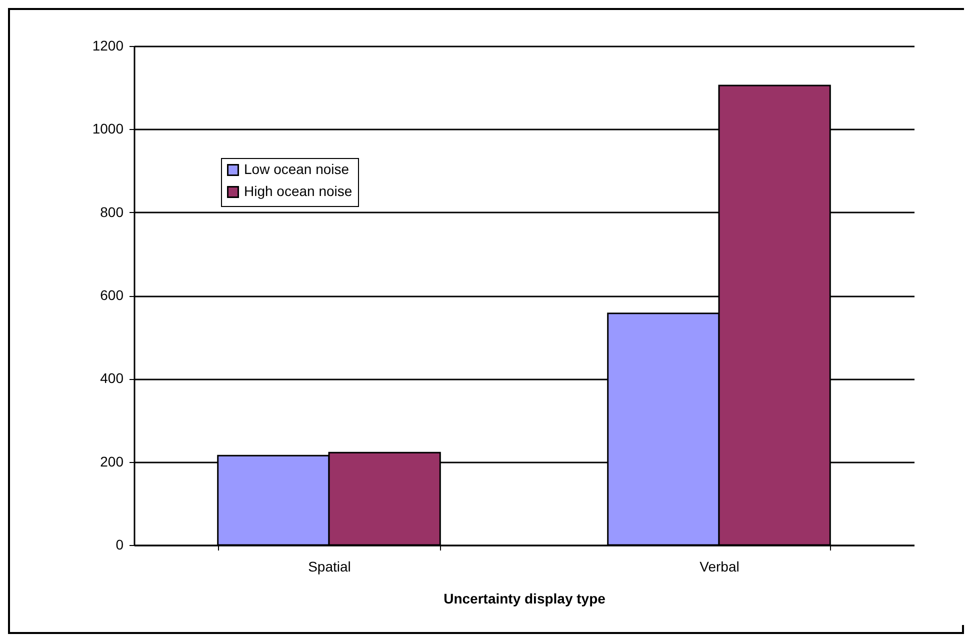 The height and width of the screenshot is (644, 976). I want to click on y-tick-label: 0, so click(120, 544).